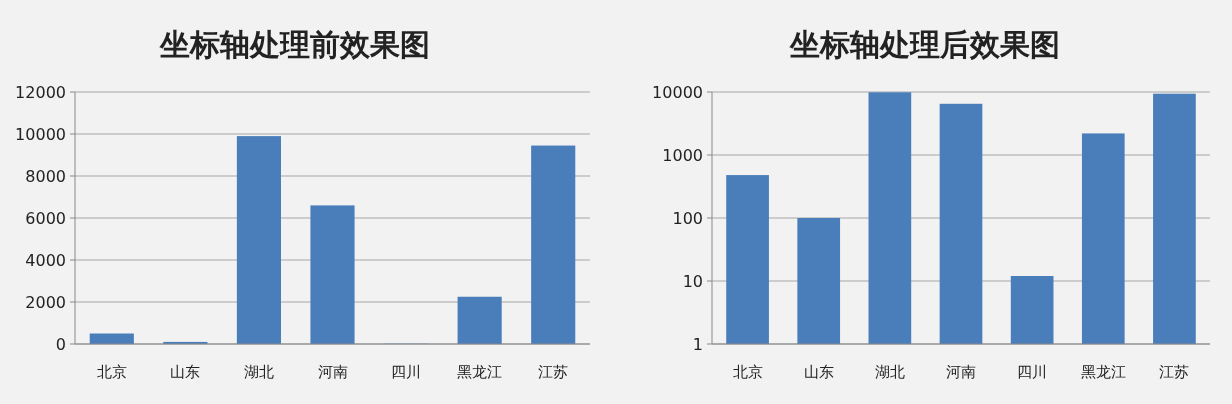 The image size is (1232, 404). I want to click on y-tick-label: 1000, so click(682, 155).